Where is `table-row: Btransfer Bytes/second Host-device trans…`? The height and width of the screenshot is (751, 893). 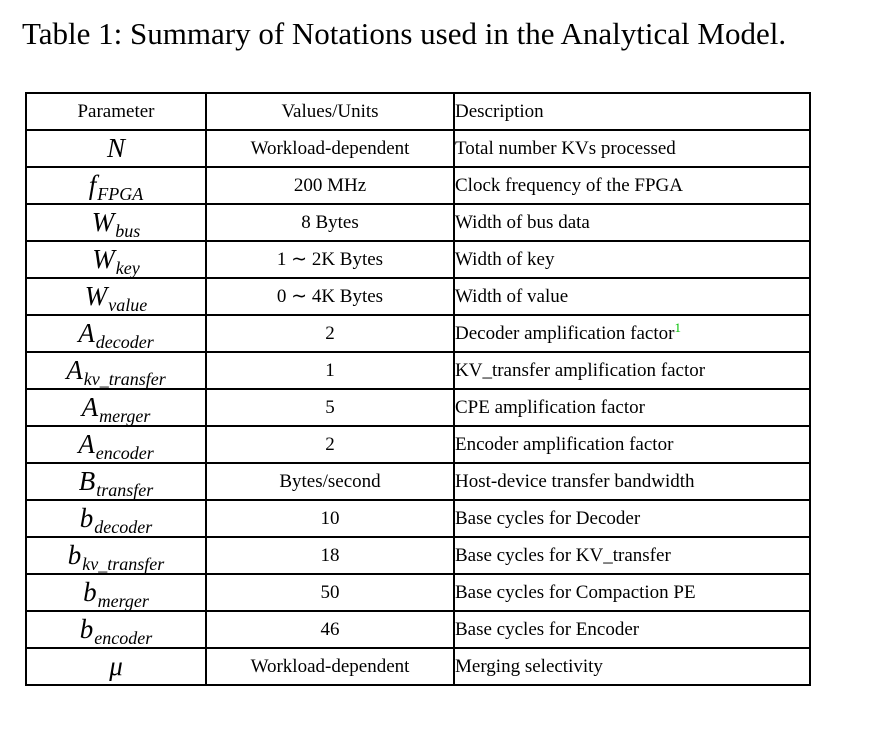
table-row: Btransfer Bytes/second Host-device trans… is located at coordinates (418, 481).